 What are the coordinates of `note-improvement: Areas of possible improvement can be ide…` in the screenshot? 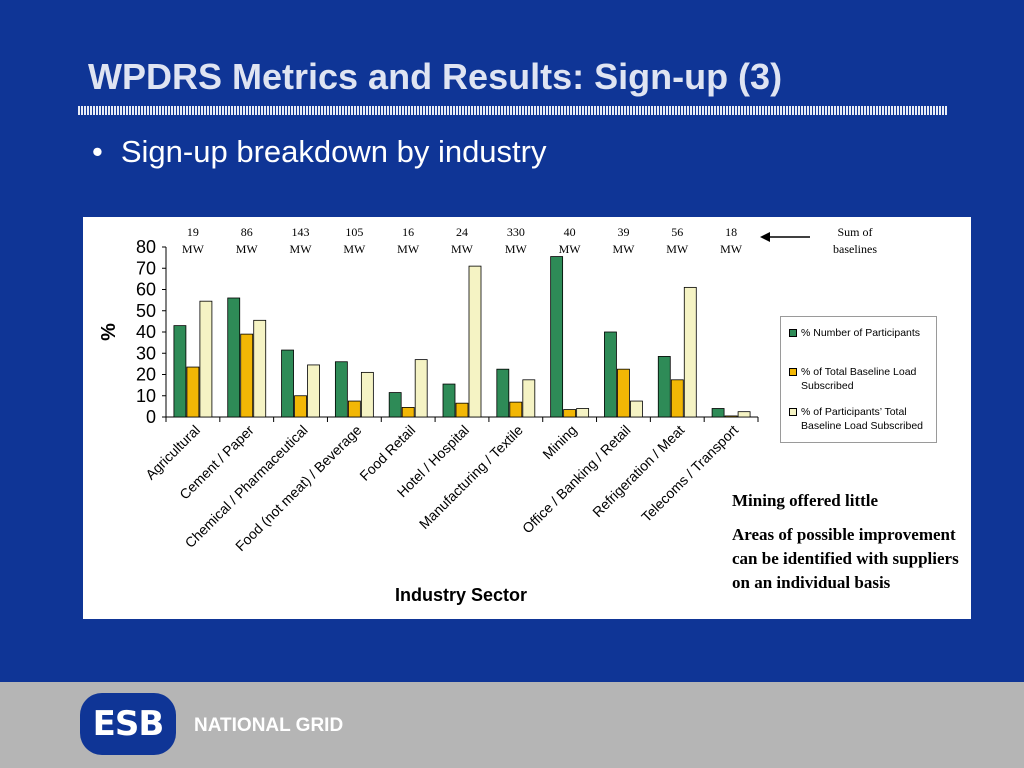 It's located at (845, 558).